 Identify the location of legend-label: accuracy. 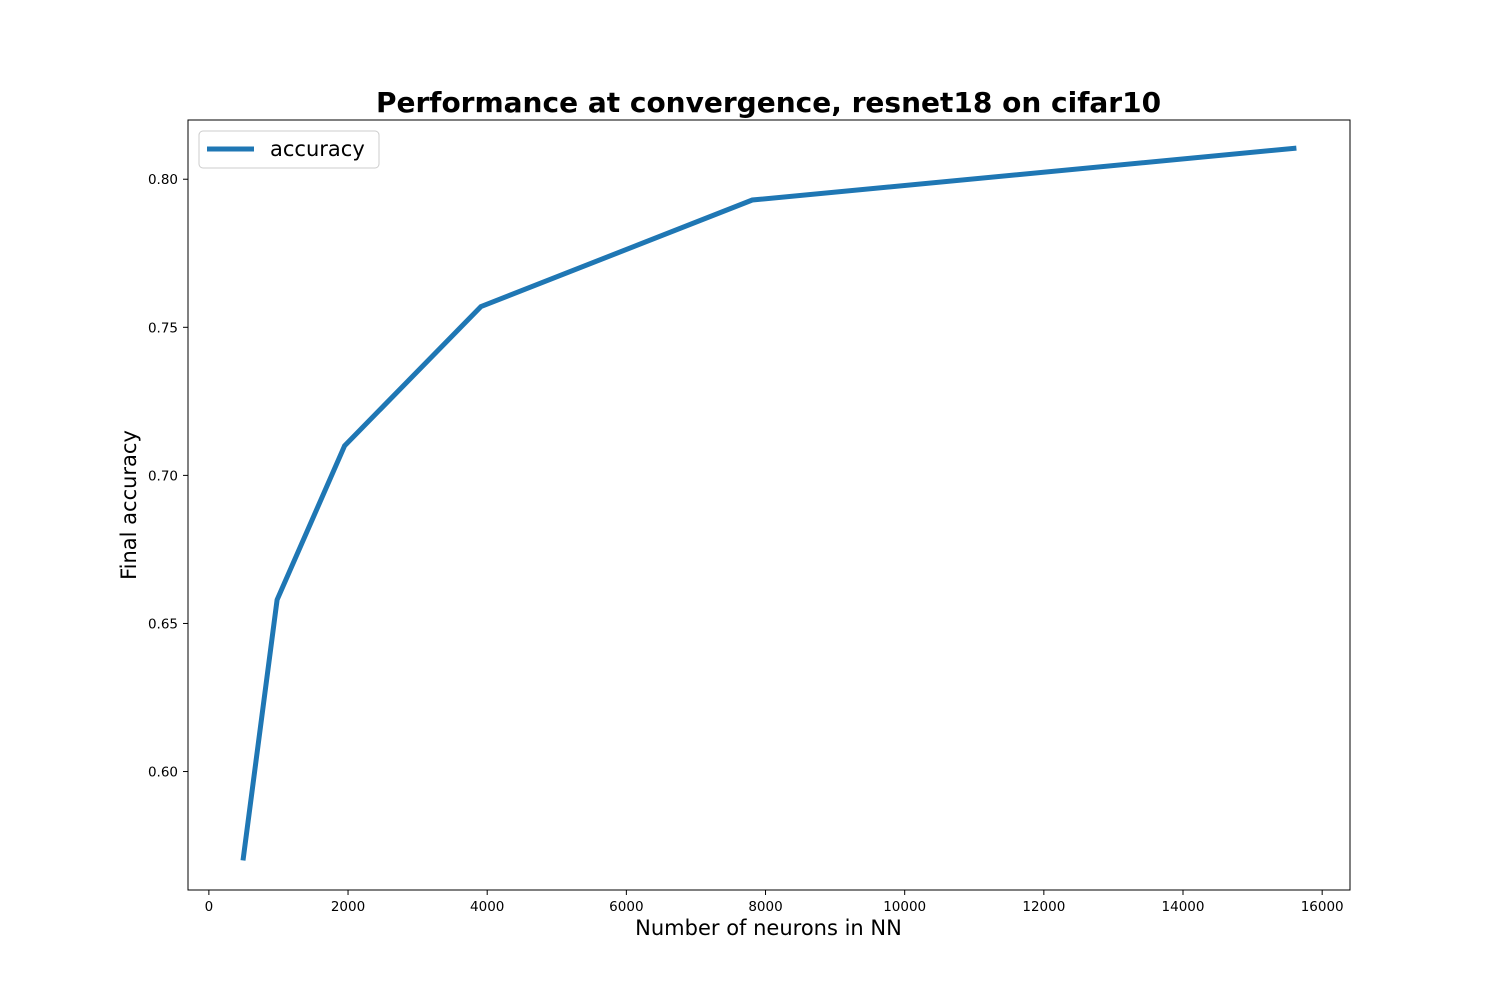
(317, 149).